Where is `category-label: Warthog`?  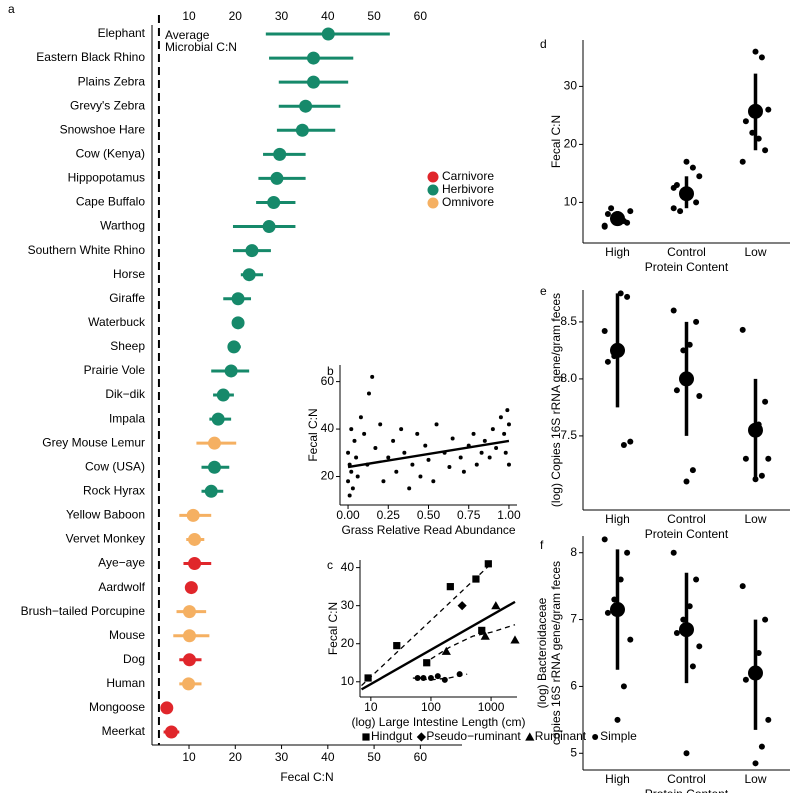 category-label: Warthog is located at coordinates (122, 226).